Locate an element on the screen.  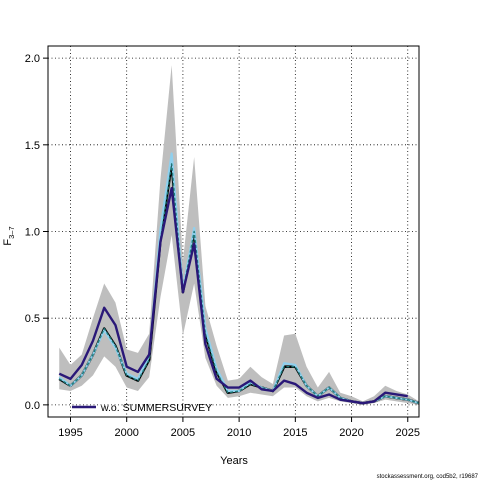
y-tick-label-1: 1.0 is located at coordinates (32, 233).